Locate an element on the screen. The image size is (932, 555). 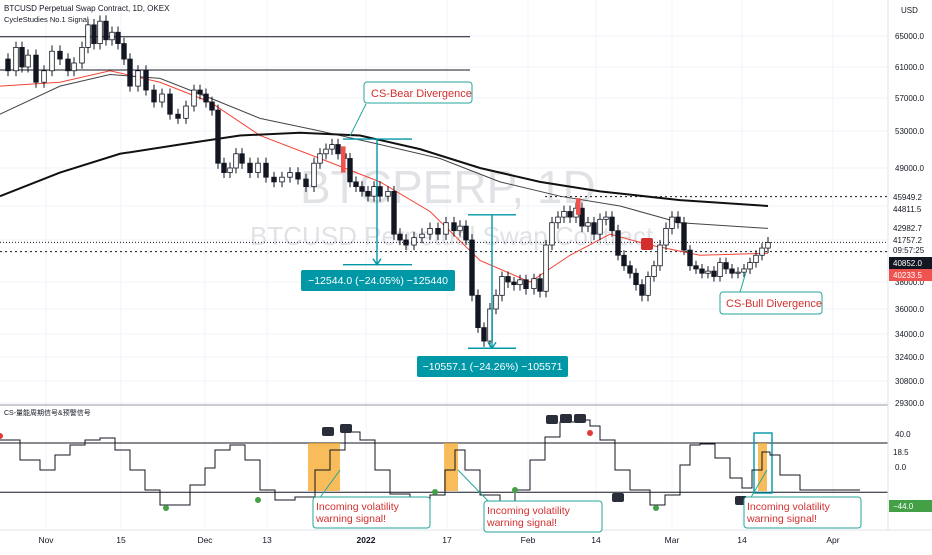
warning1-box is located at coordinates (371, 512).